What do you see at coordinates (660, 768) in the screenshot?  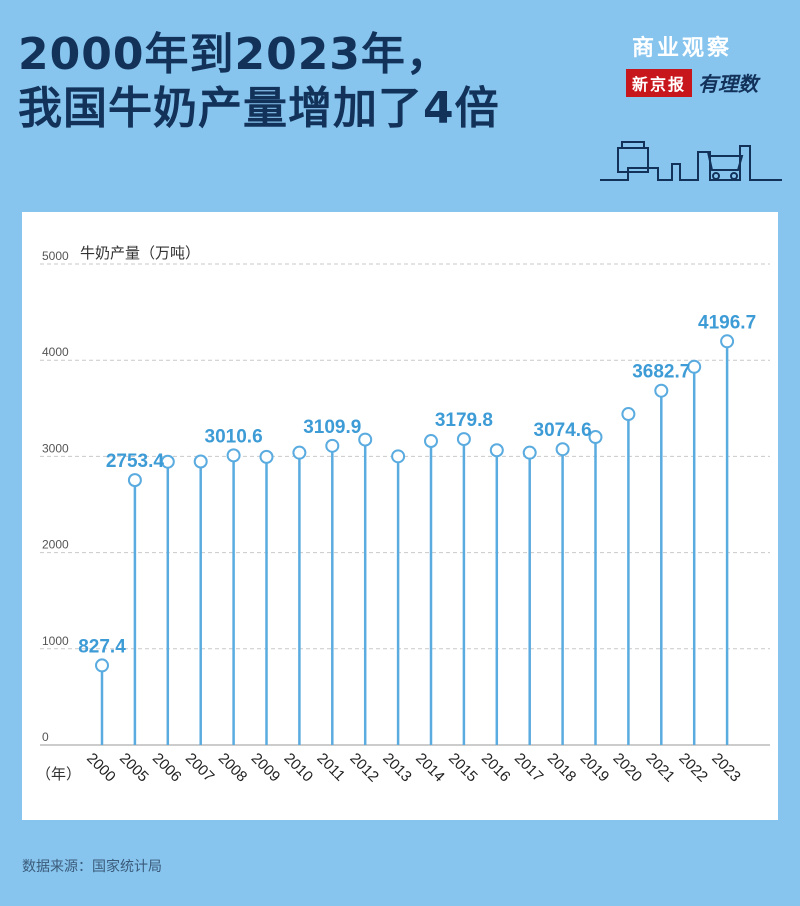 I see `x-tick-label: 2021` at bounding box center [660, 768].